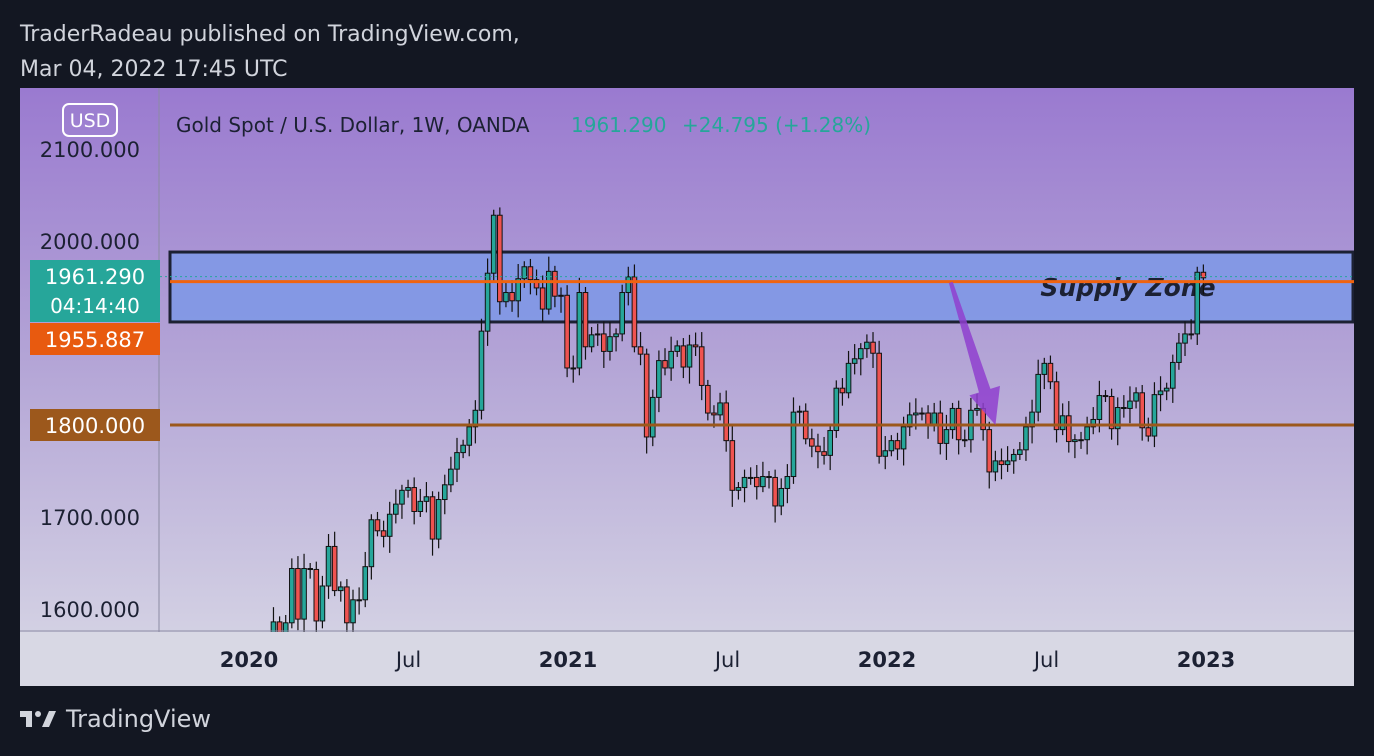 The height and width of the screenshot is (756, 1374). I want to click on down-arrow, so click(974, 353).